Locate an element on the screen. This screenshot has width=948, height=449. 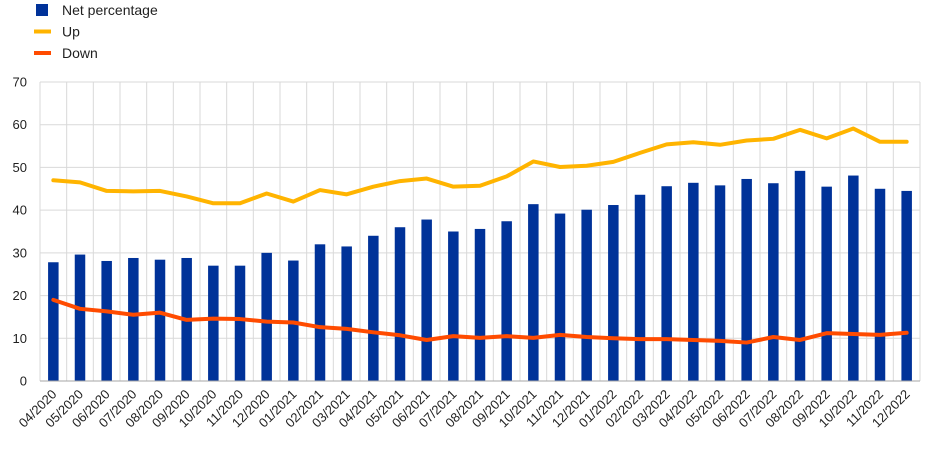
bar-net-percentage-12-2020 is located at coordinates (266, 316).